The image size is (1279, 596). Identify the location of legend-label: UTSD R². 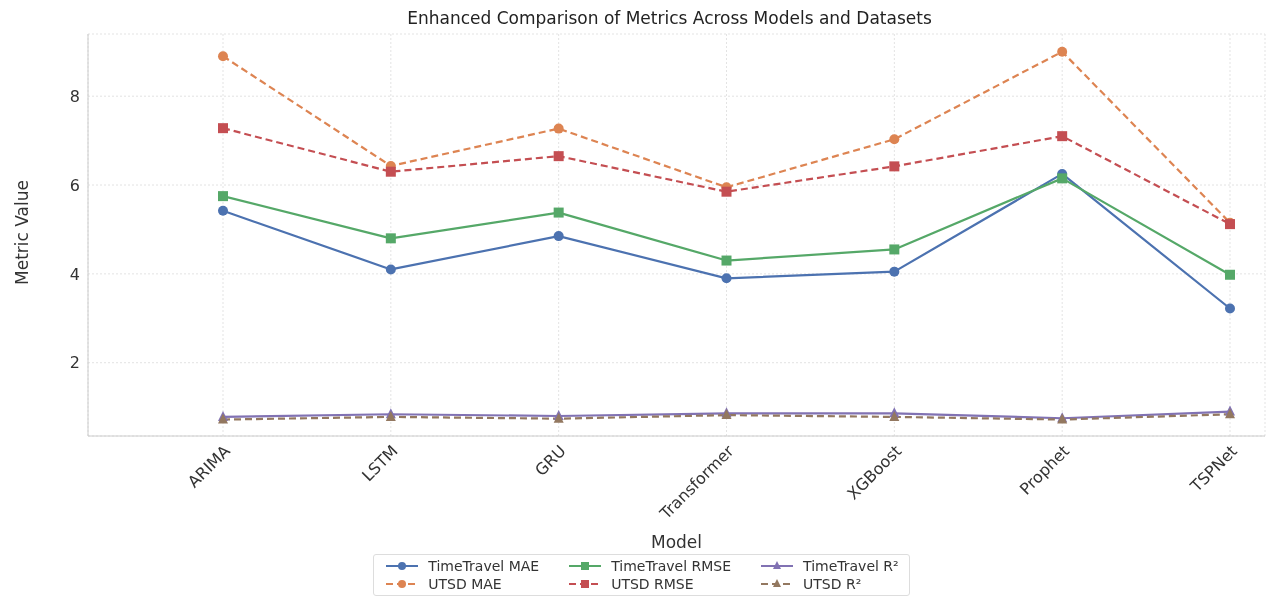
(832, 584).